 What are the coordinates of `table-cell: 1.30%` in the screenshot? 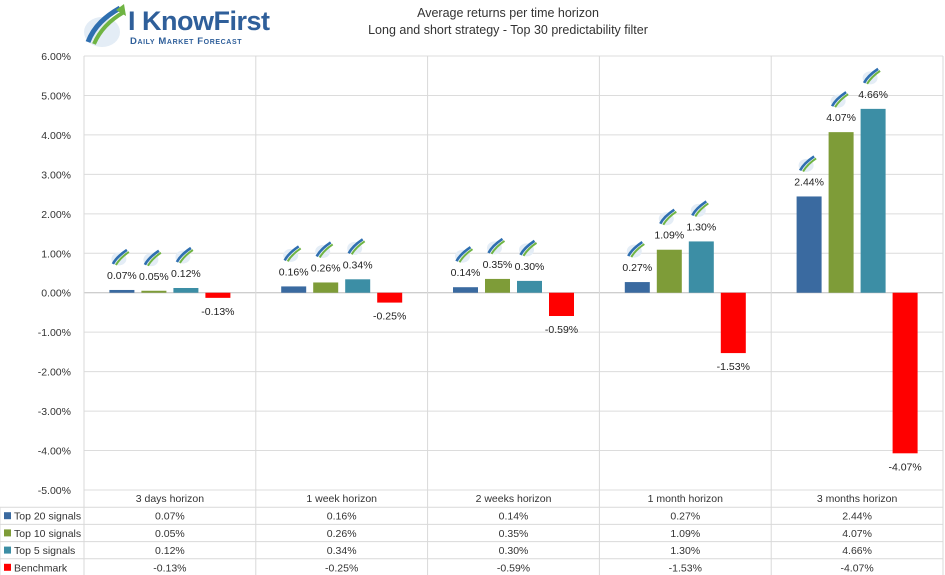 It's located at (685, 551).